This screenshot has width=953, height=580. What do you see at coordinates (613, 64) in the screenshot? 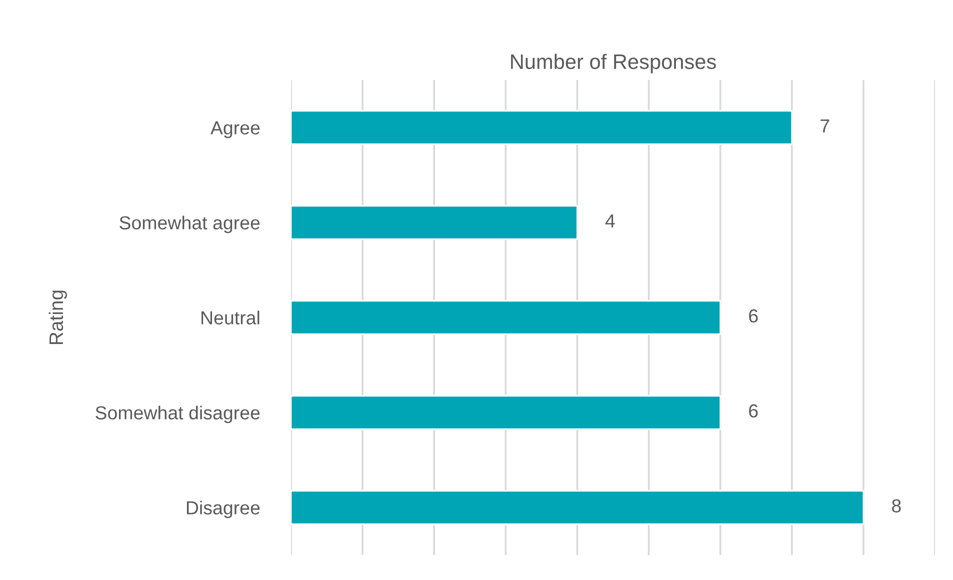
I see `chart-title: Number of Responses` at bounding box center [613, 64].